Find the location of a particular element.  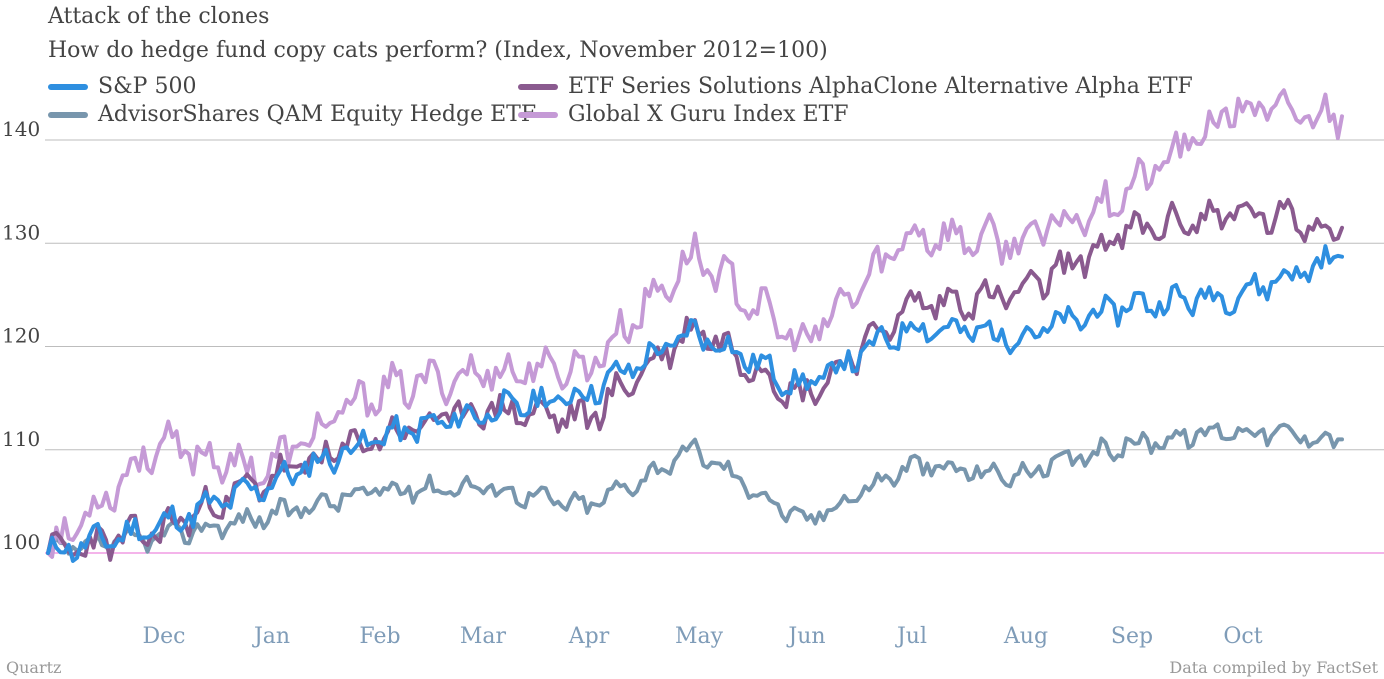

y-tick-label: 120 is located at coordinates (21, 336).